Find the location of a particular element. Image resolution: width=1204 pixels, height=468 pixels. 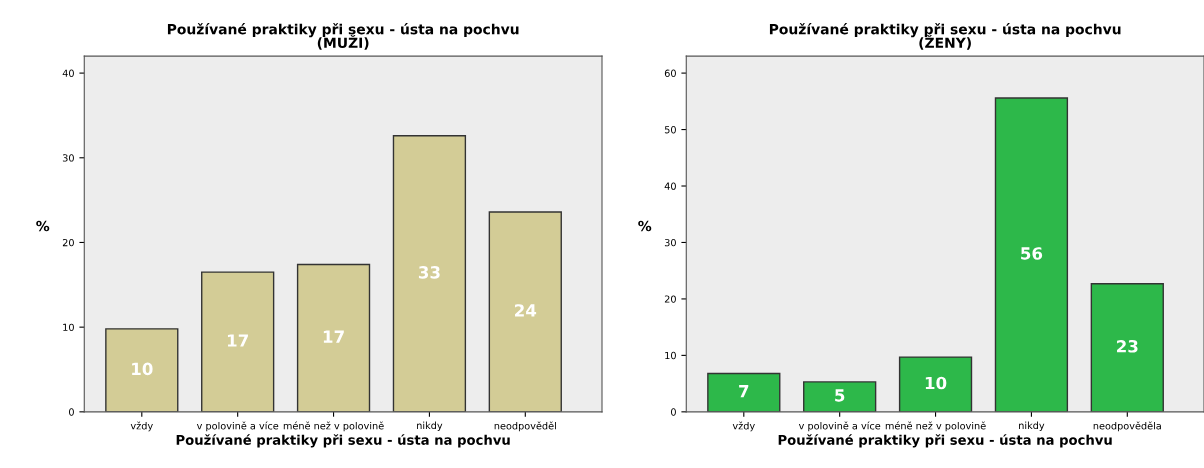

data-label: 23 is located at coordinates (1127, 346).